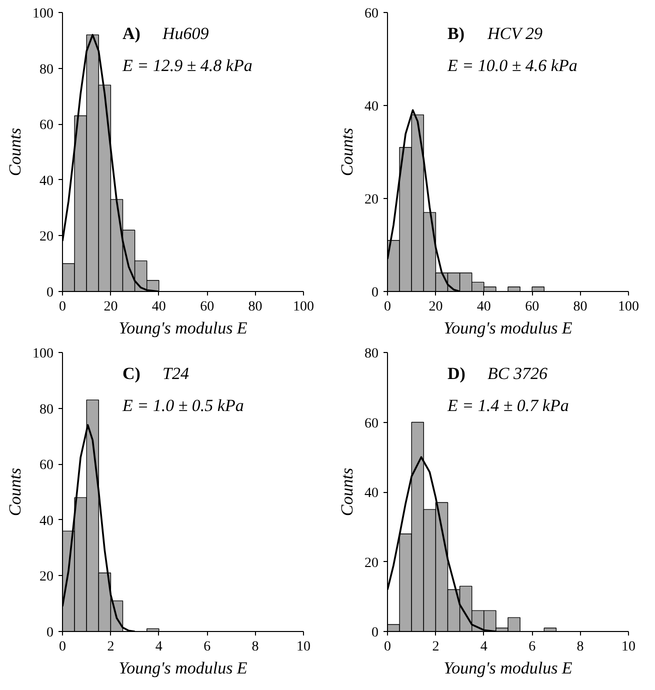 The width and height of the screenshot is (655, 690). I want to click on annotation: T24, so click(176, 373).